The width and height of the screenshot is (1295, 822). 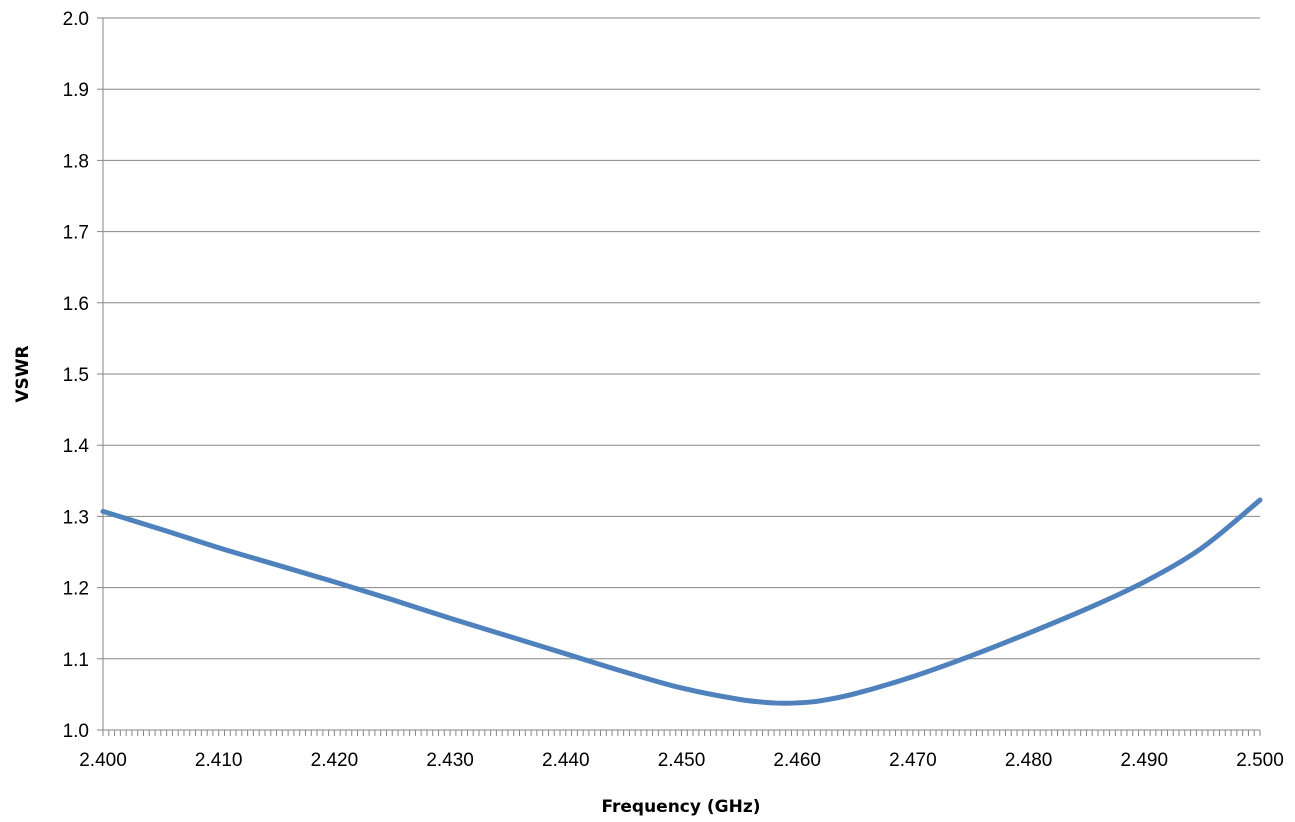 I want to click on y-tick-label: 1.5, so click(x=76, y=375).